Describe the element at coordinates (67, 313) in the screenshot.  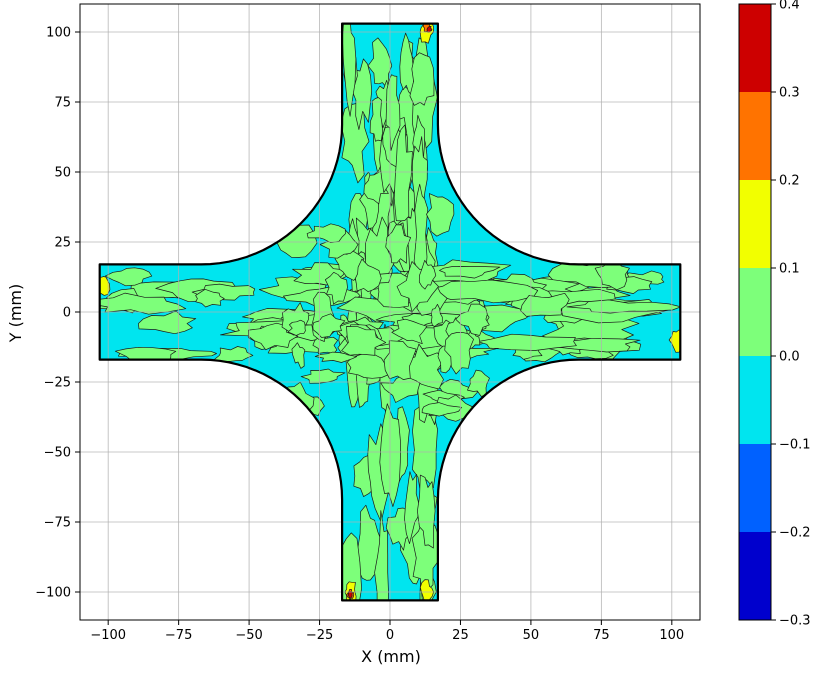
I see `y-tick-label: 0` at that location.